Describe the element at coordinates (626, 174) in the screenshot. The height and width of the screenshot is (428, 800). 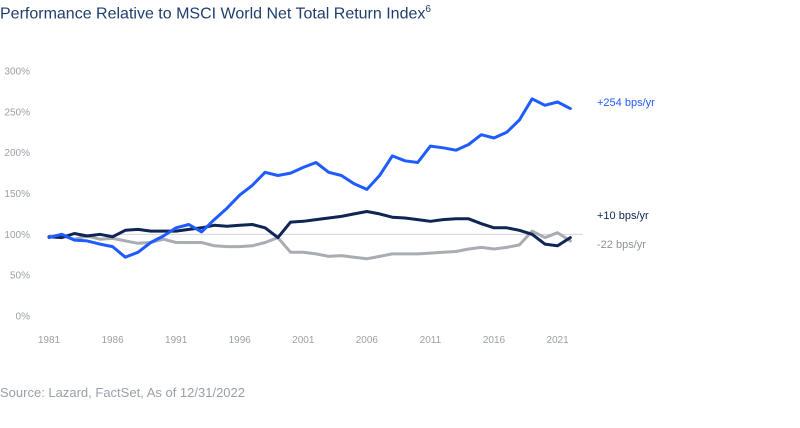
I see `series-end-labels: +254 bps/yr +10 bps/yr -22 bps/yr` at that location.